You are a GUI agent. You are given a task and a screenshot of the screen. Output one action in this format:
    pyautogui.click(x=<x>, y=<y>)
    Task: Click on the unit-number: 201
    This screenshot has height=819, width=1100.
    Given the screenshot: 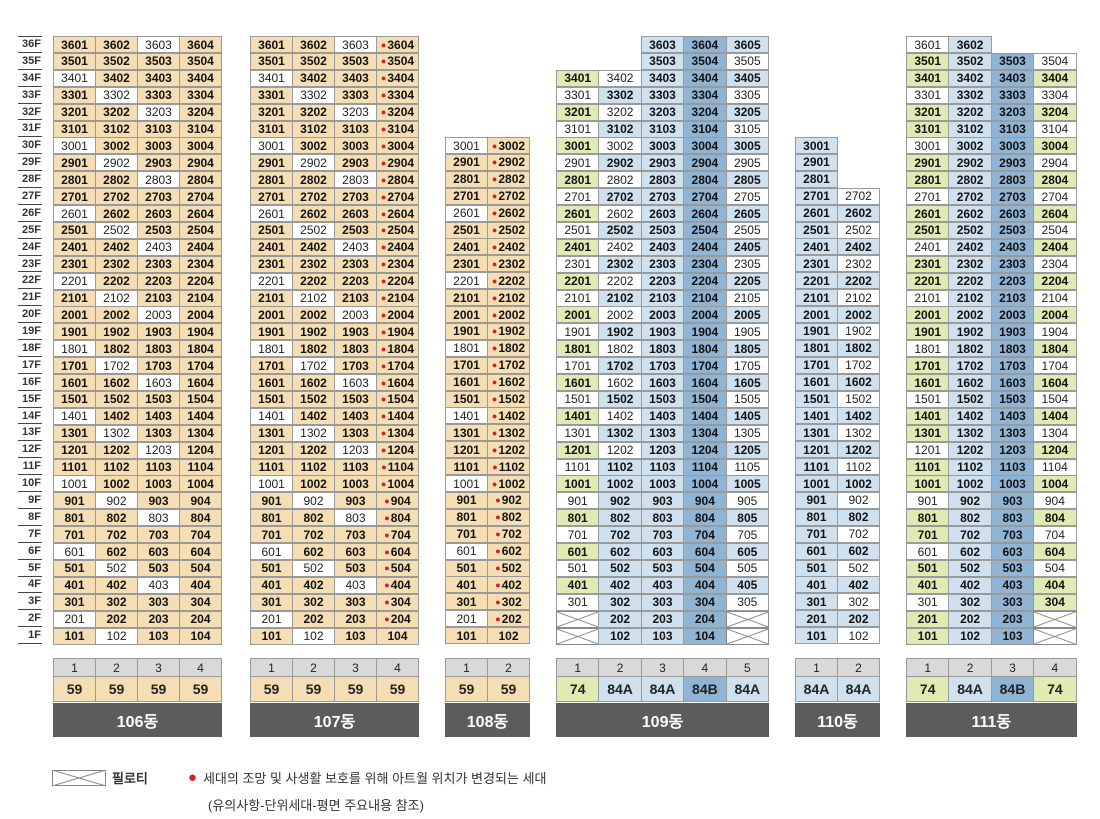 What is the action you would take?
    pyautogui.click(x=466, y=618)
    